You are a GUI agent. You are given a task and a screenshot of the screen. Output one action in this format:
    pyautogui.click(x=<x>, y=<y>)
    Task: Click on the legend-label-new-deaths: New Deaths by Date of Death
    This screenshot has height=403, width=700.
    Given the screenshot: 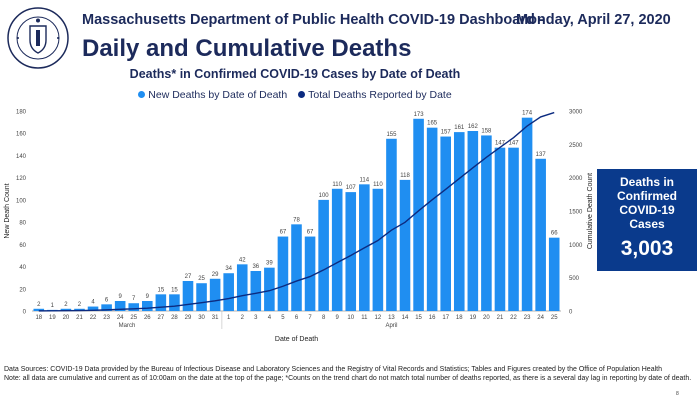 What is the action you would take?
    pyautogui.click(x=218, y=95)
    